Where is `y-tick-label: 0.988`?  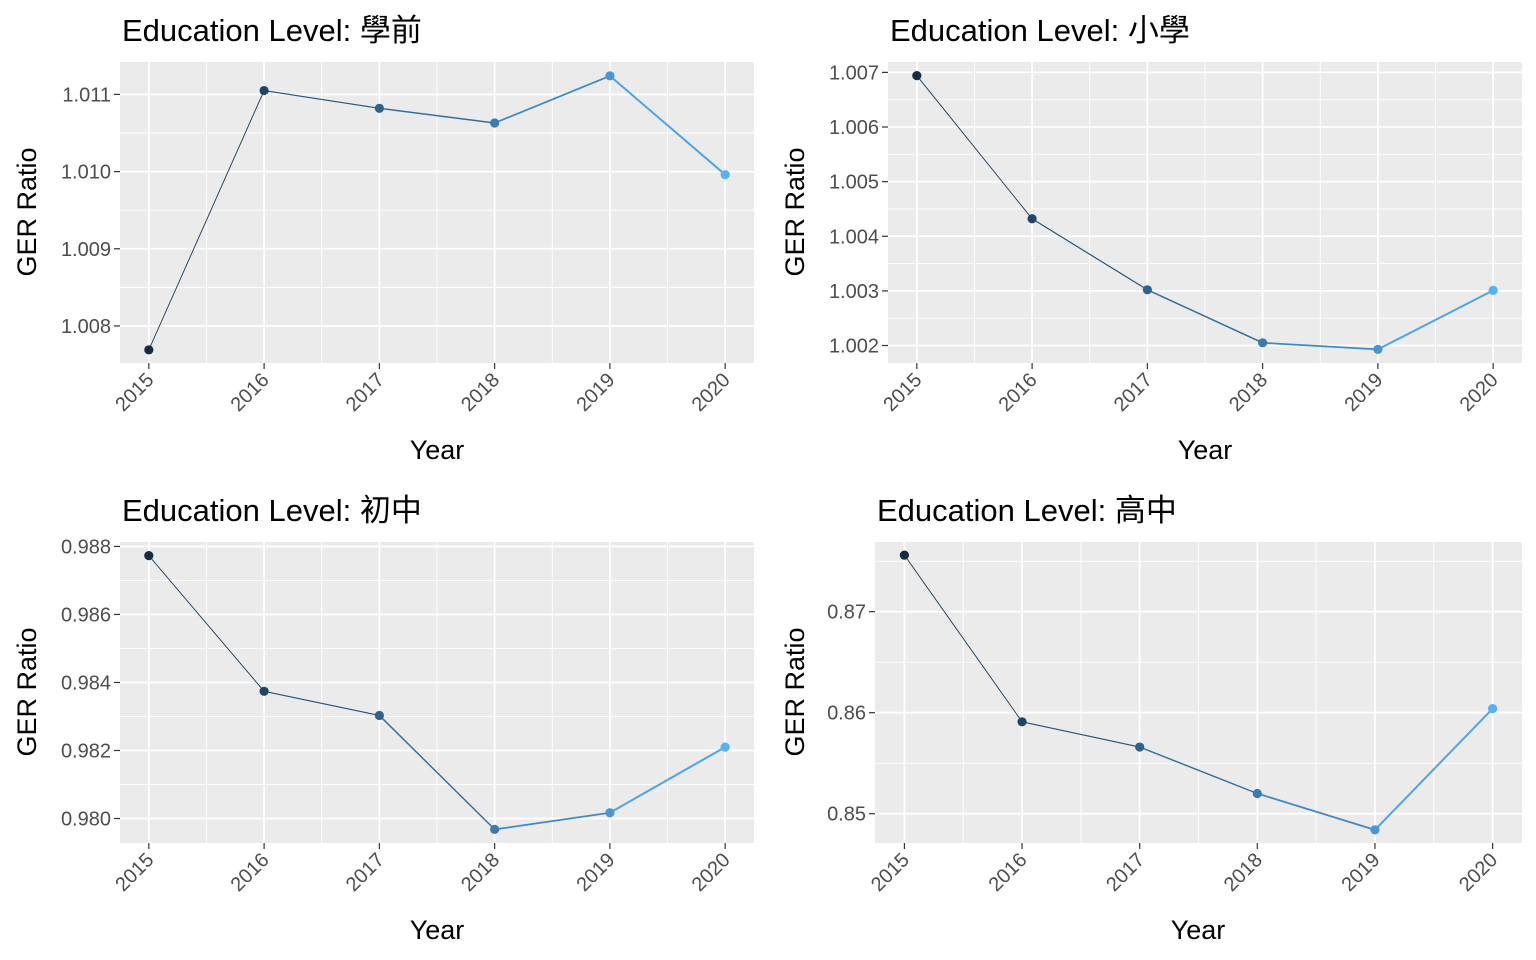
y-tick-label: 0.988 is located at coordinates (86, 547).